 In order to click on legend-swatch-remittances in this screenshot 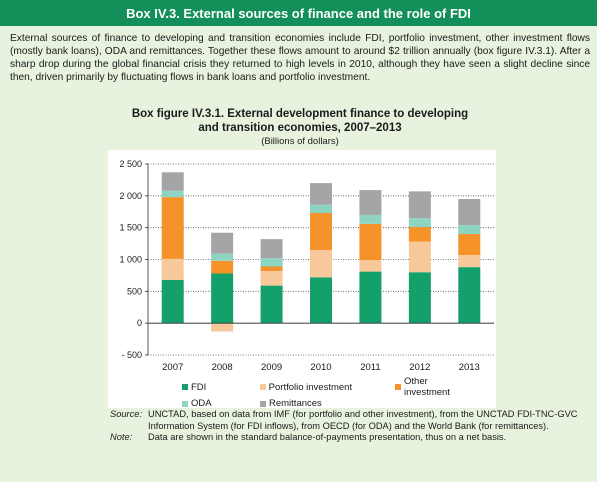, I will do `click(263, 403)`.